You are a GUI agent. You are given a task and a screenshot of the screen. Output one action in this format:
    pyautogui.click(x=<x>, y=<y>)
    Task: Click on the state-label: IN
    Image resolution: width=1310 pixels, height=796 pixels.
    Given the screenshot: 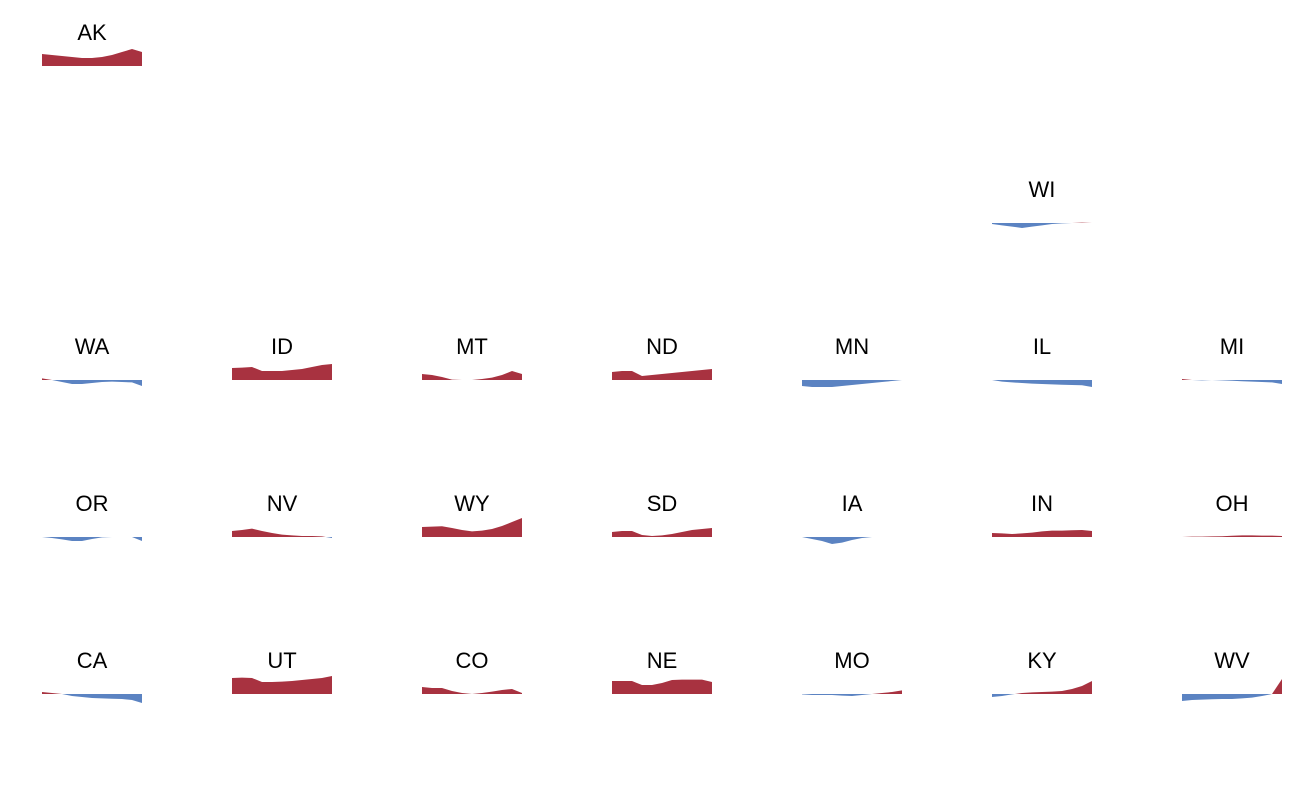 What is the action you would take?
    pyautogui.click(x=1042, y=503)
    